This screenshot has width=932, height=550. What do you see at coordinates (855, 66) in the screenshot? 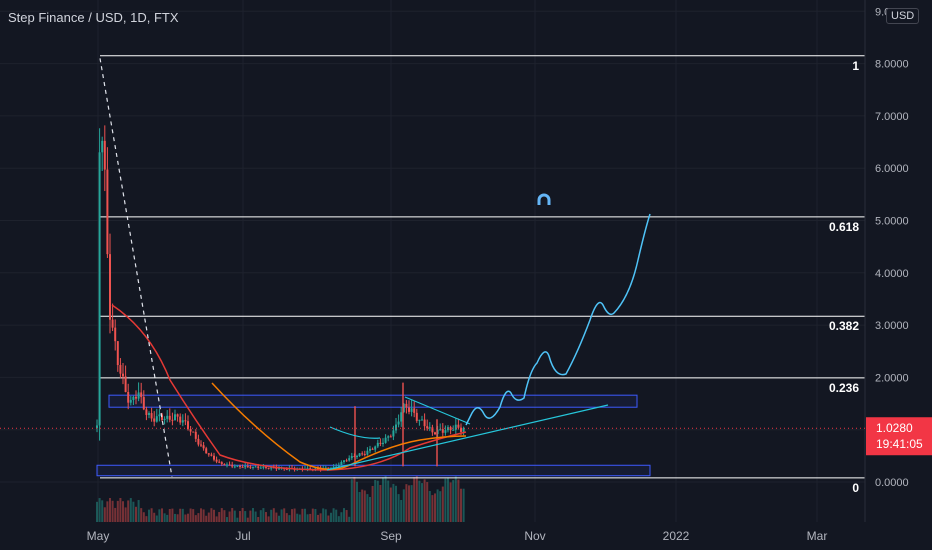
I see `fib-label: 1` at bounding box center [855, 66].